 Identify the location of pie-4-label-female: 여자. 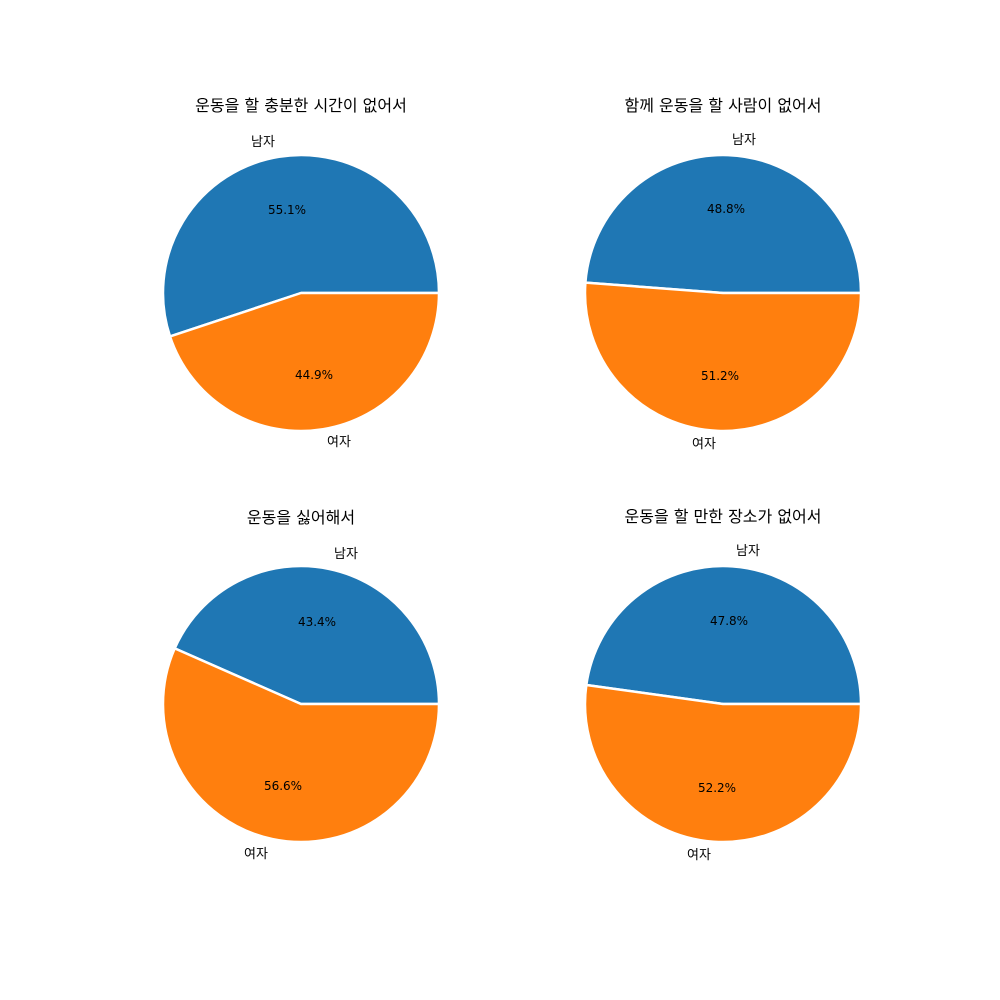
(699, 855).